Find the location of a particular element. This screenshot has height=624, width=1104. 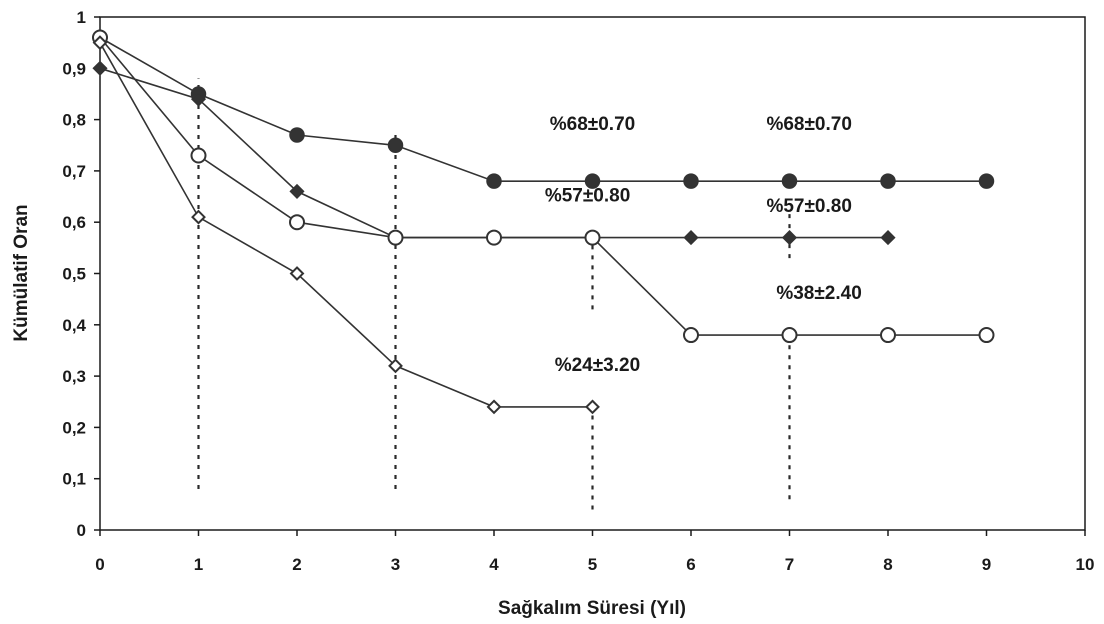

x-tick-label: 9 is located at coordinates (986, 564).